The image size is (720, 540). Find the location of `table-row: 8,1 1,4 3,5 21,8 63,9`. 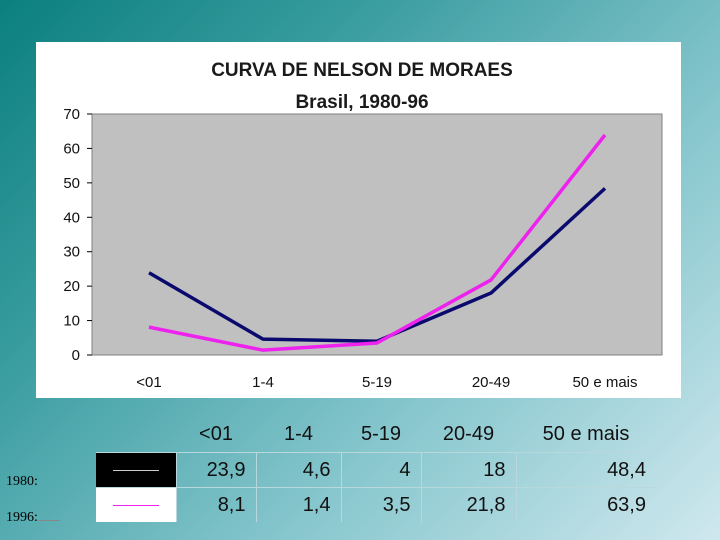

table-row: 8,1 1,4 3,5 21,8 63,9 is located at coordinates (376, 504).